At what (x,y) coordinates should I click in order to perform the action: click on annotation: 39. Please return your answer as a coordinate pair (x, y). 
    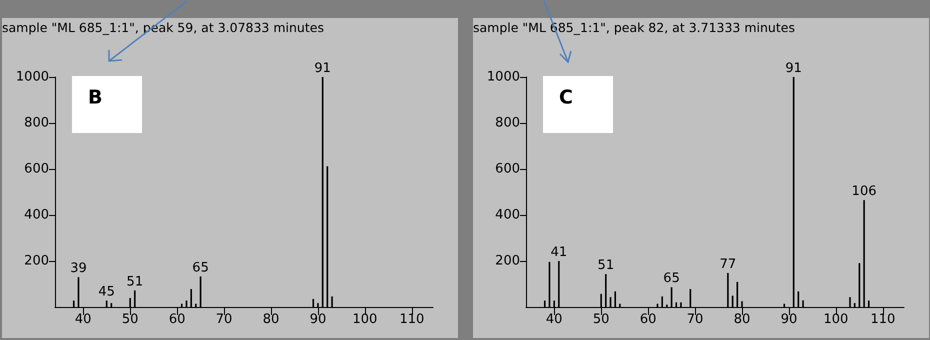
    Looking at the image, I should click on (78, 268).